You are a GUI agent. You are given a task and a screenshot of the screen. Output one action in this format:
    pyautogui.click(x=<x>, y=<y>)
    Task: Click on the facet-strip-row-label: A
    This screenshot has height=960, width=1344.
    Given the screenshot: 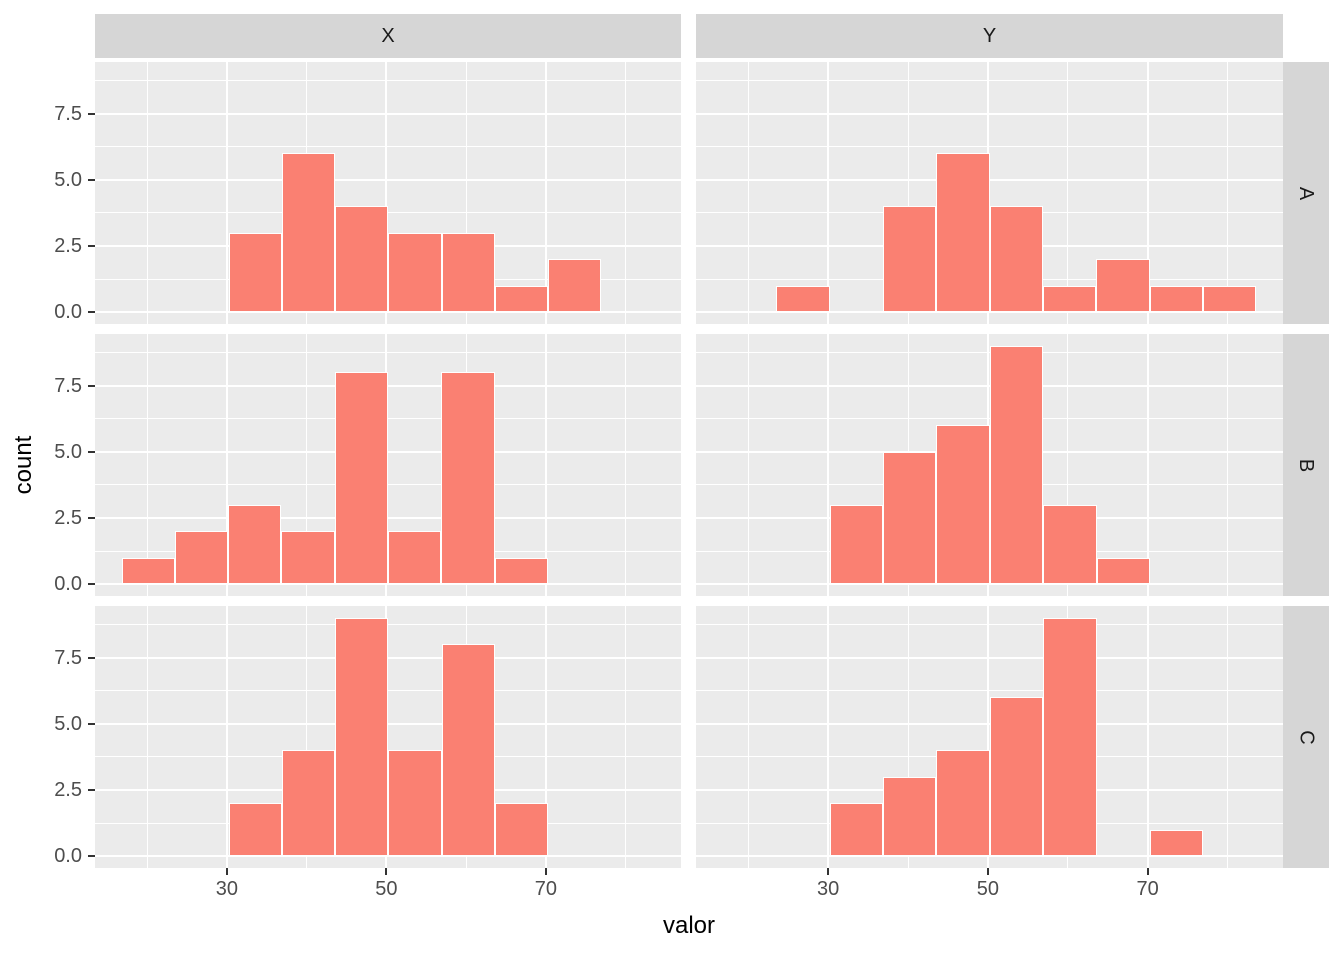 What is the action you would take?
    pyautogui.click(x=1306, y=193)
    